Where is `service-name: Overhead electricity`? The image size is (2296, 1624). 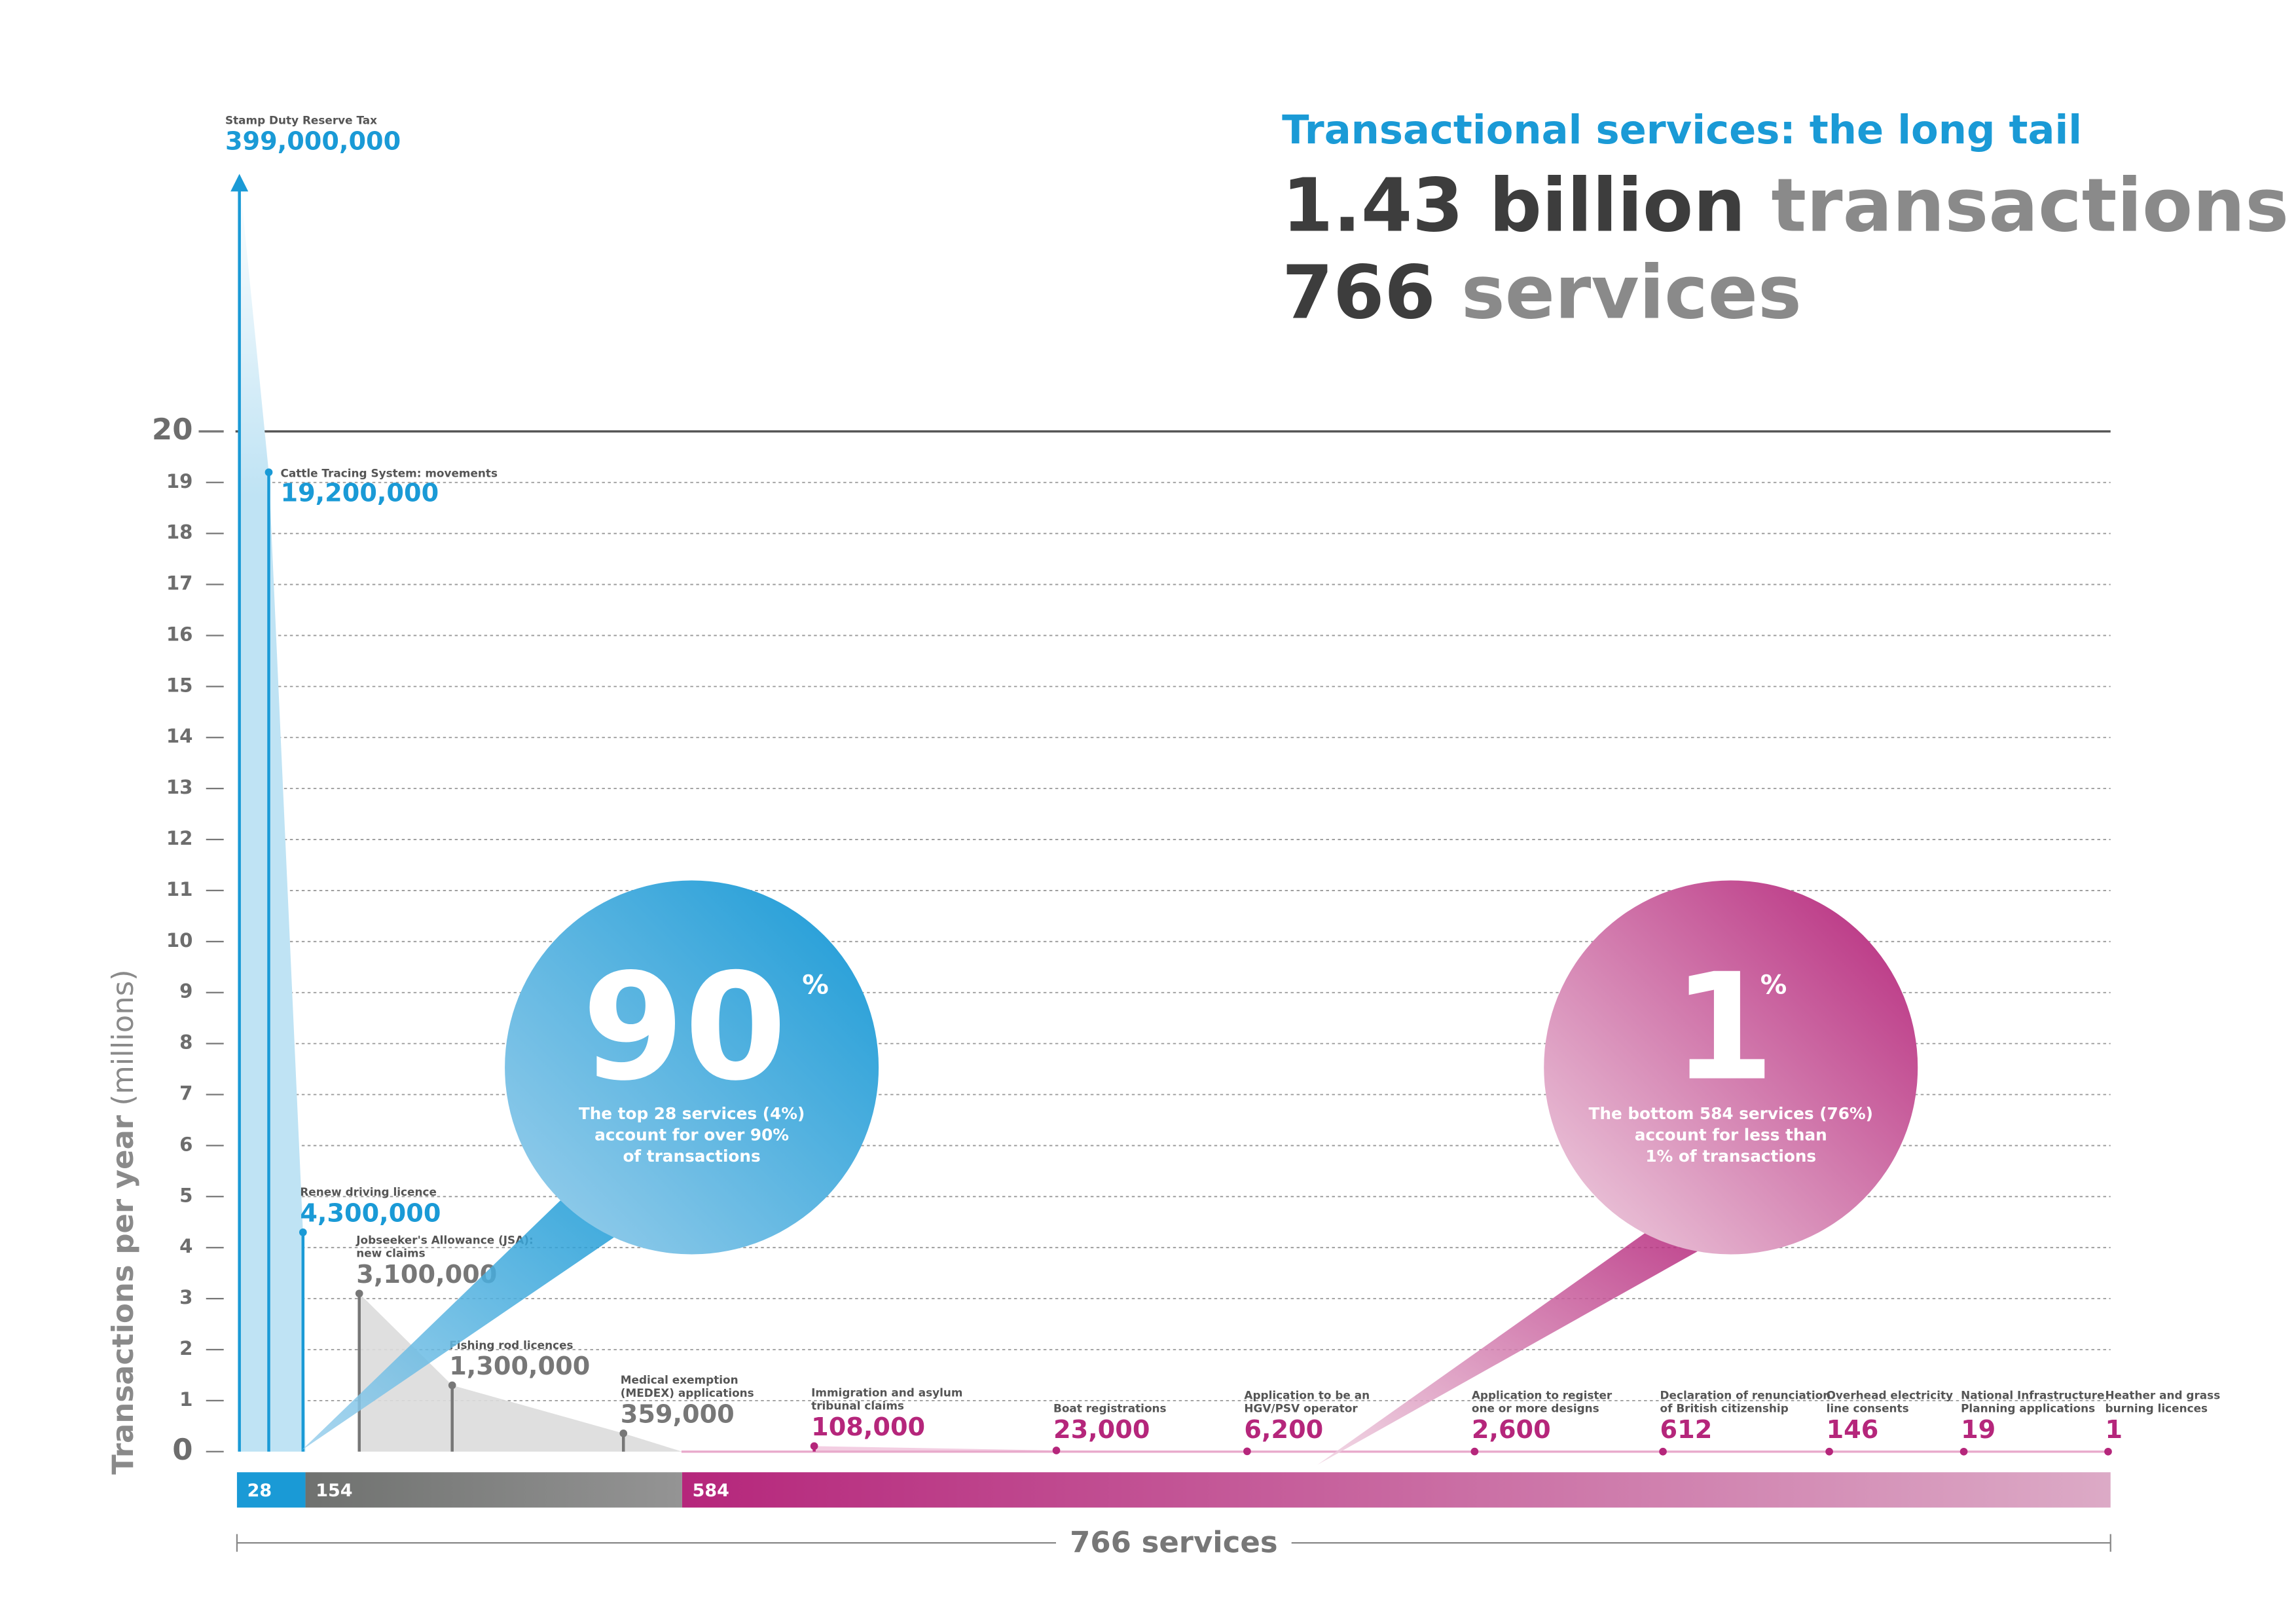 service-name: Overhead electricity is located at coordinates (1890, 1394).